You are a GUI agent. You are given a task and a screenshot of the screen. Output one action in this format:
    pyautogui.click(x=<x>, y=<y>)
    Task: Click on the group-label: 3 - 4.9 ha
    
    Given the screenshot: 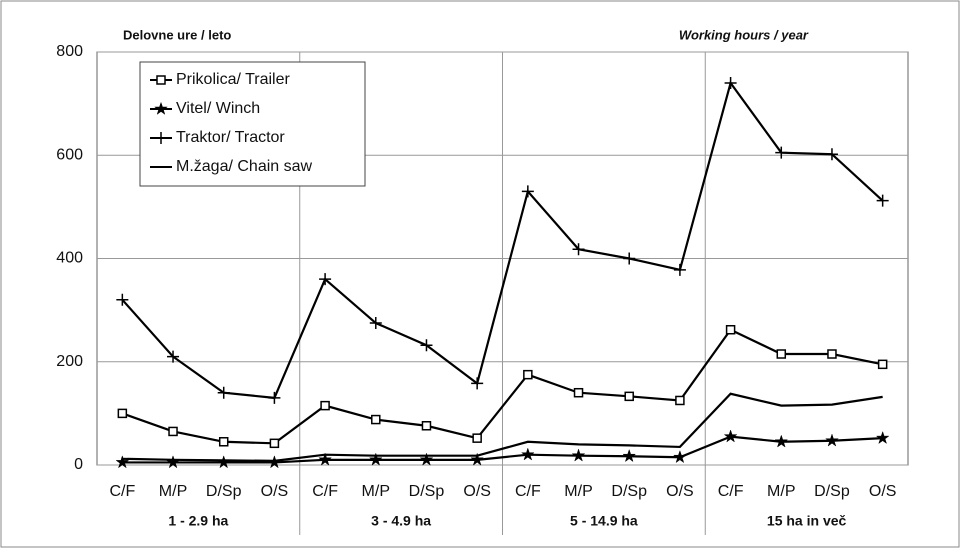 What is the action you would take?
    pyautogui.click(x=401, y=521)
    